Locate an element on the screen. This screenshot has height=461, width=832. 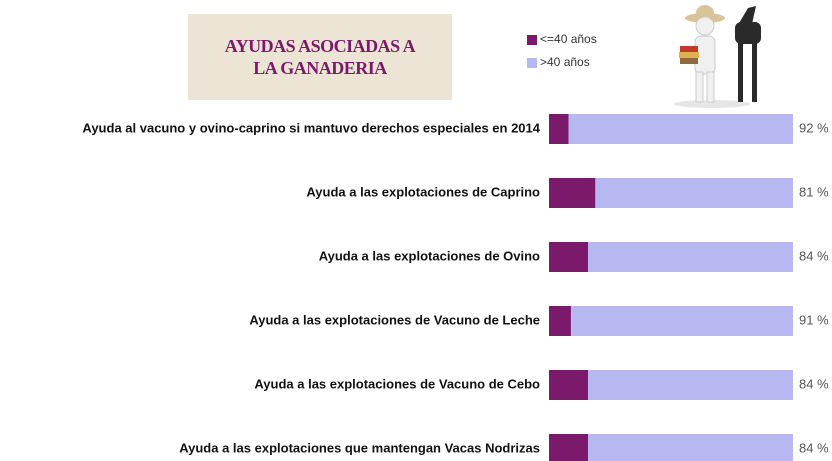
value-label: 81 % is located at coordinates (814, 191).